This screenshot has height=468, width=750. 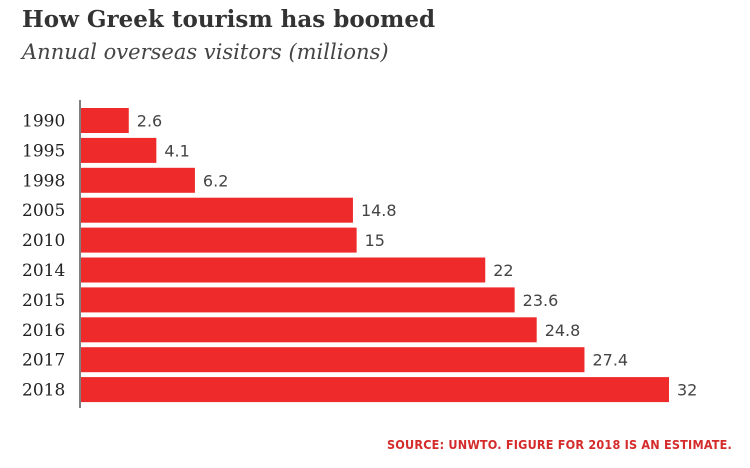 I want to click on bar-2016, so click(x=309, y=330).